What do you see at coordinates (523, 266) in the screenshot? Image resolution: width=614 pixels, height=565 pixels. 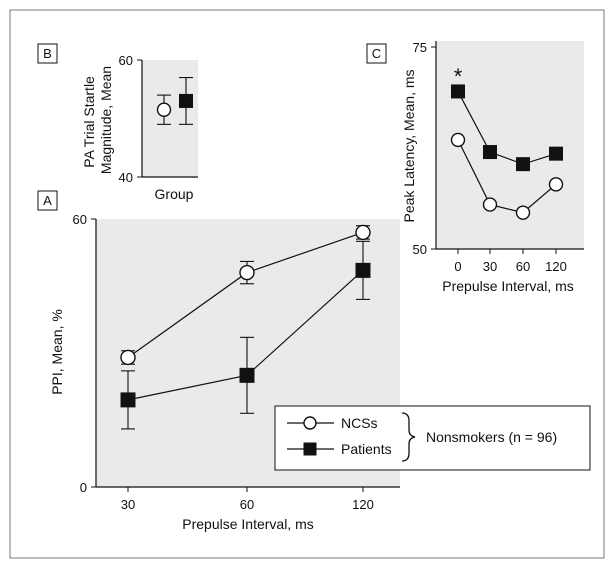 I see `panel-c-xtick-label-60: 60` at bounding box center [523, 266].